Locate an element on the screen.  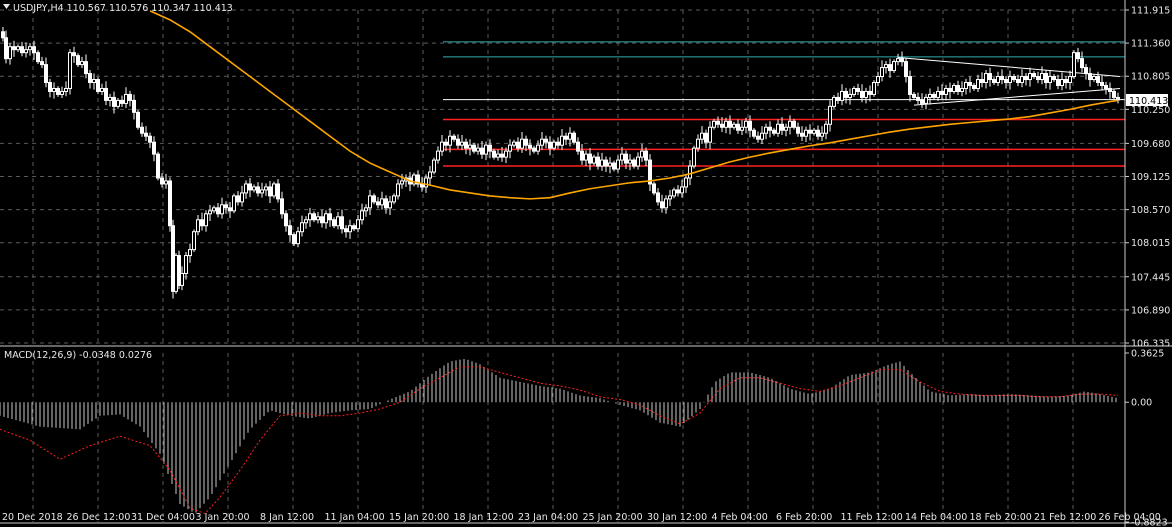
dropdown-triangle-icon is located at coordinates (6, 6).